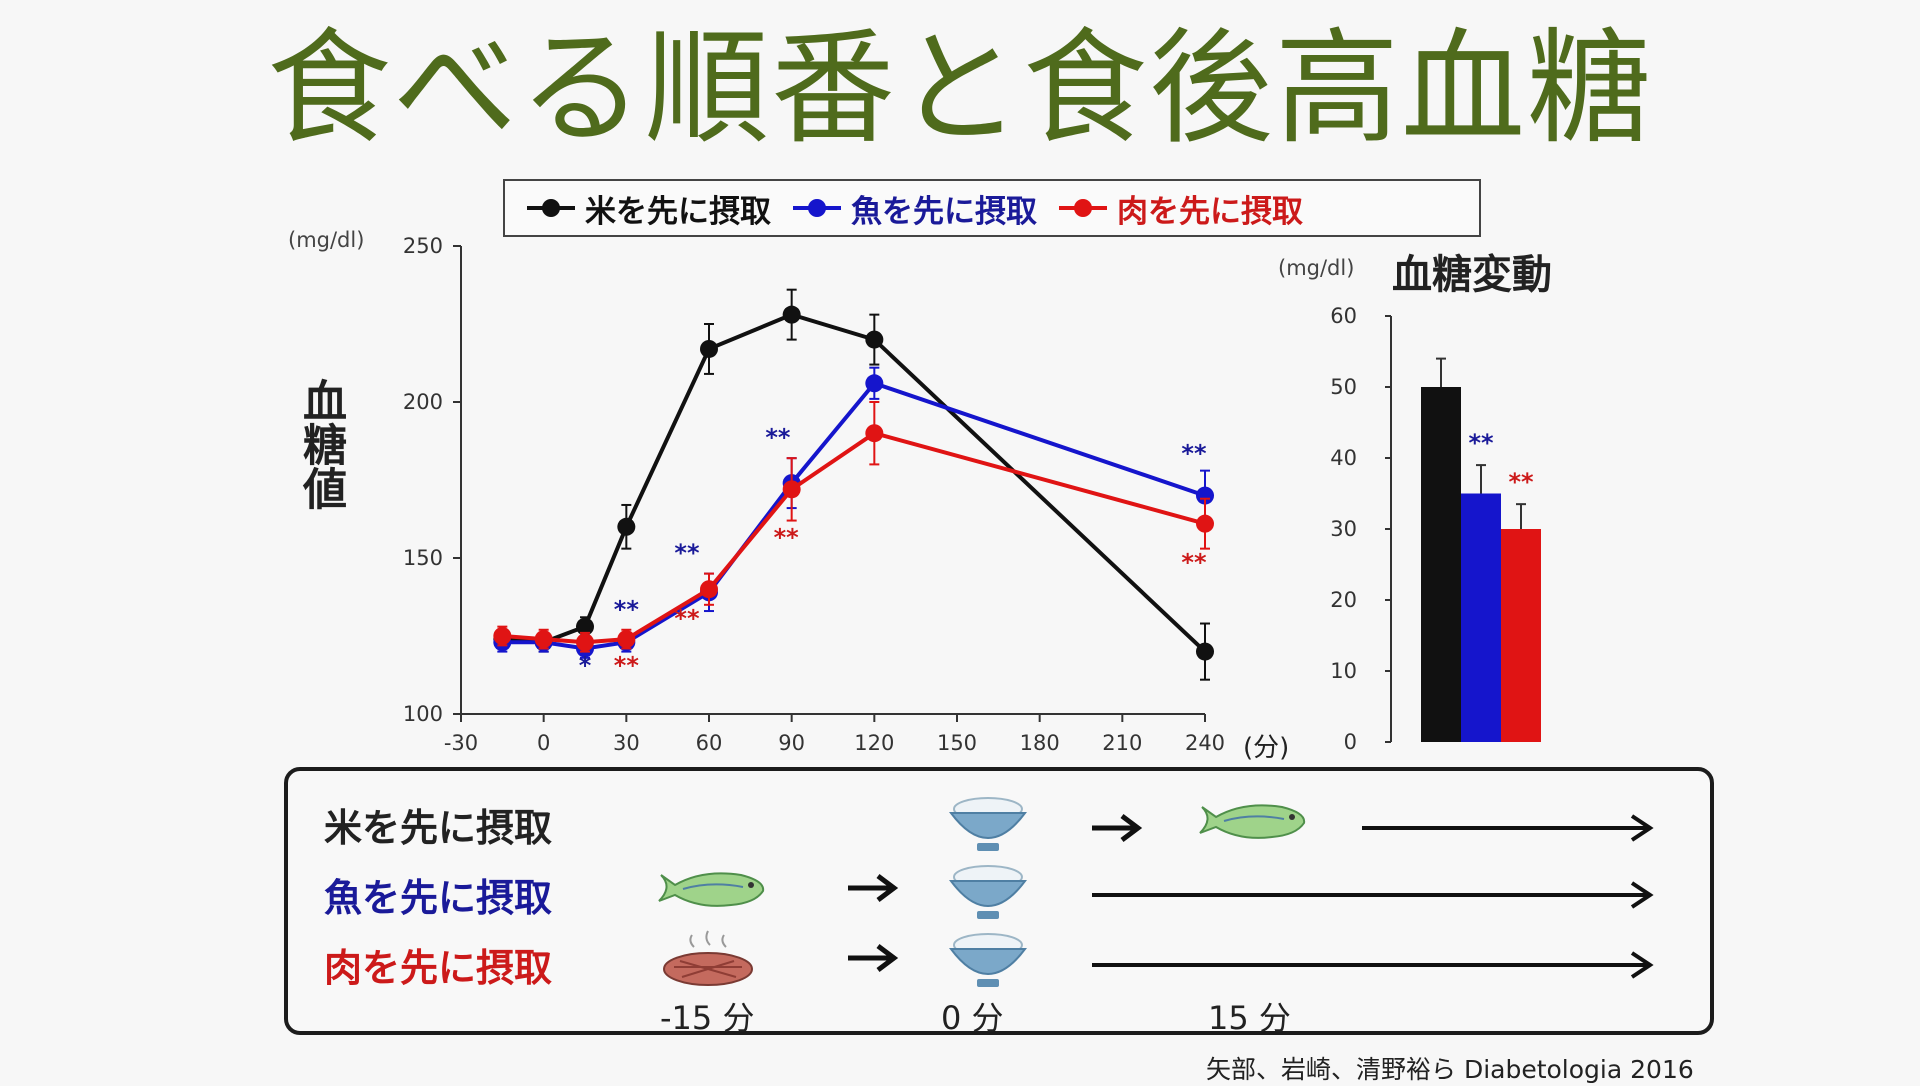 This screenshot has height=1086, width=1920. I want to click on line-chart-ylabel: 血糖値, so click(318, 444).